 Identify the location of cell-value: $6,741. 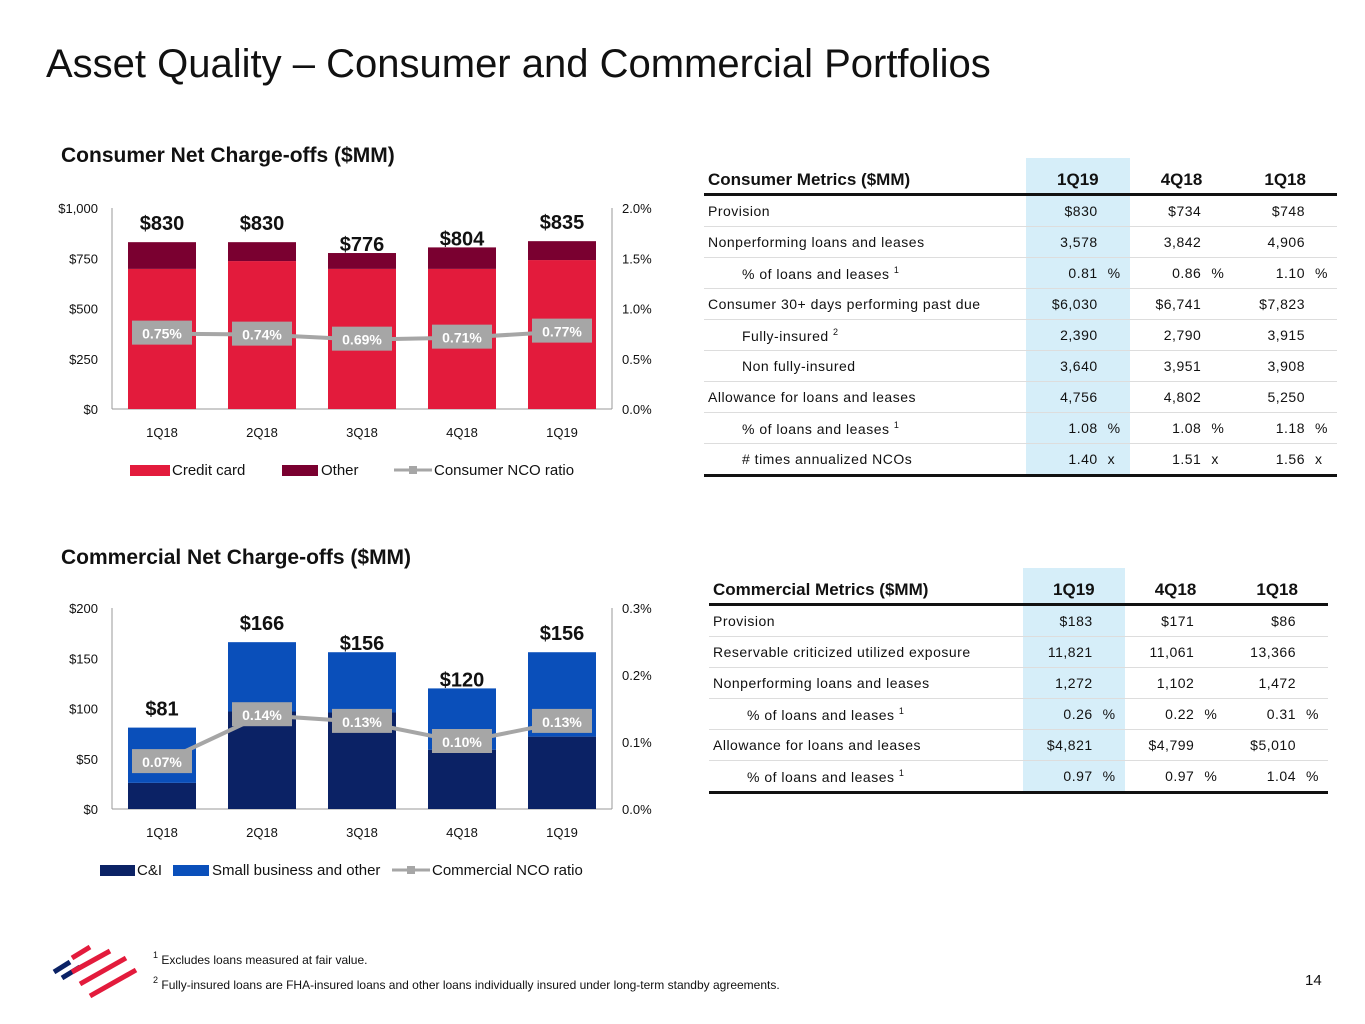
(1167, 304).